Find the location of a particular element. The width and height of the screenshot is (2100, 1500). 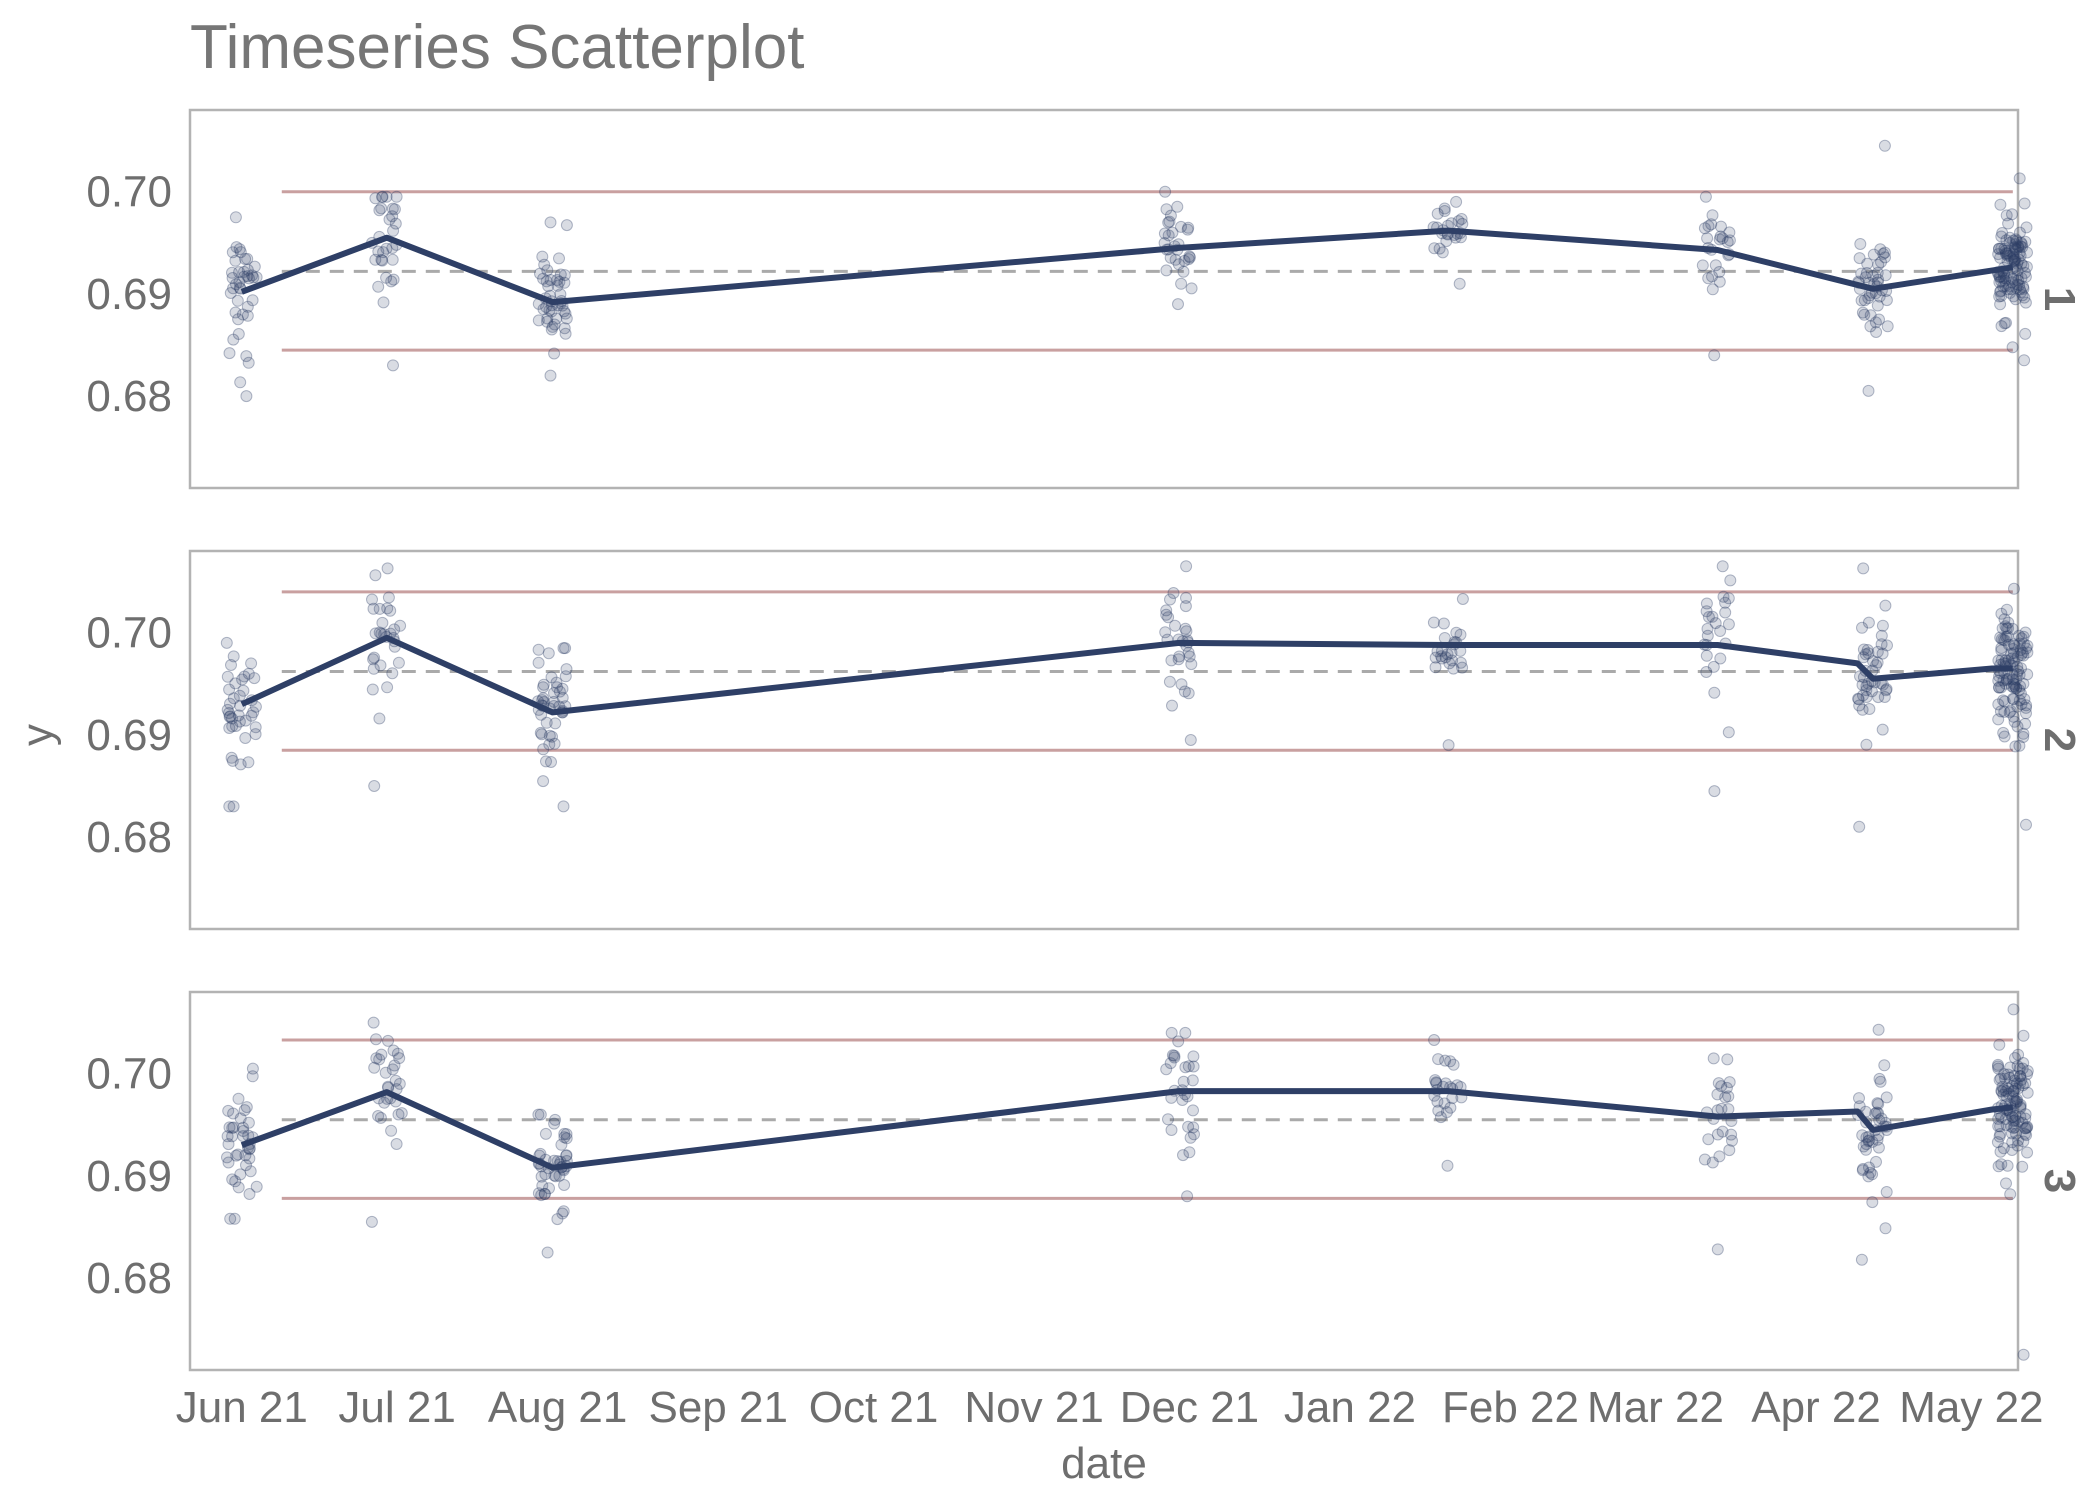

facet-label: 1 is located at coordinates (2059, 299).